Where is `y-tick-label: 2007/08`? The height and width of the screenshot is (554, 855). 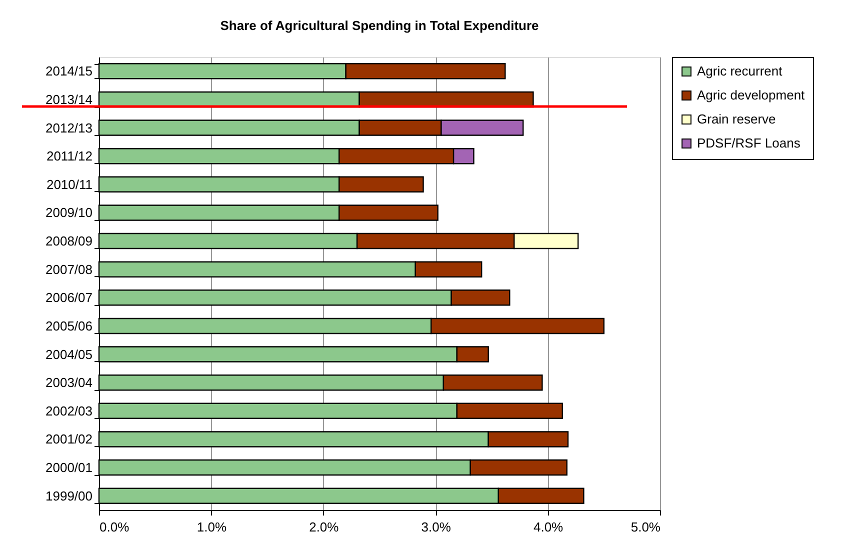 y-tick-label: 2007/08 is located at coordinates (69, 269).